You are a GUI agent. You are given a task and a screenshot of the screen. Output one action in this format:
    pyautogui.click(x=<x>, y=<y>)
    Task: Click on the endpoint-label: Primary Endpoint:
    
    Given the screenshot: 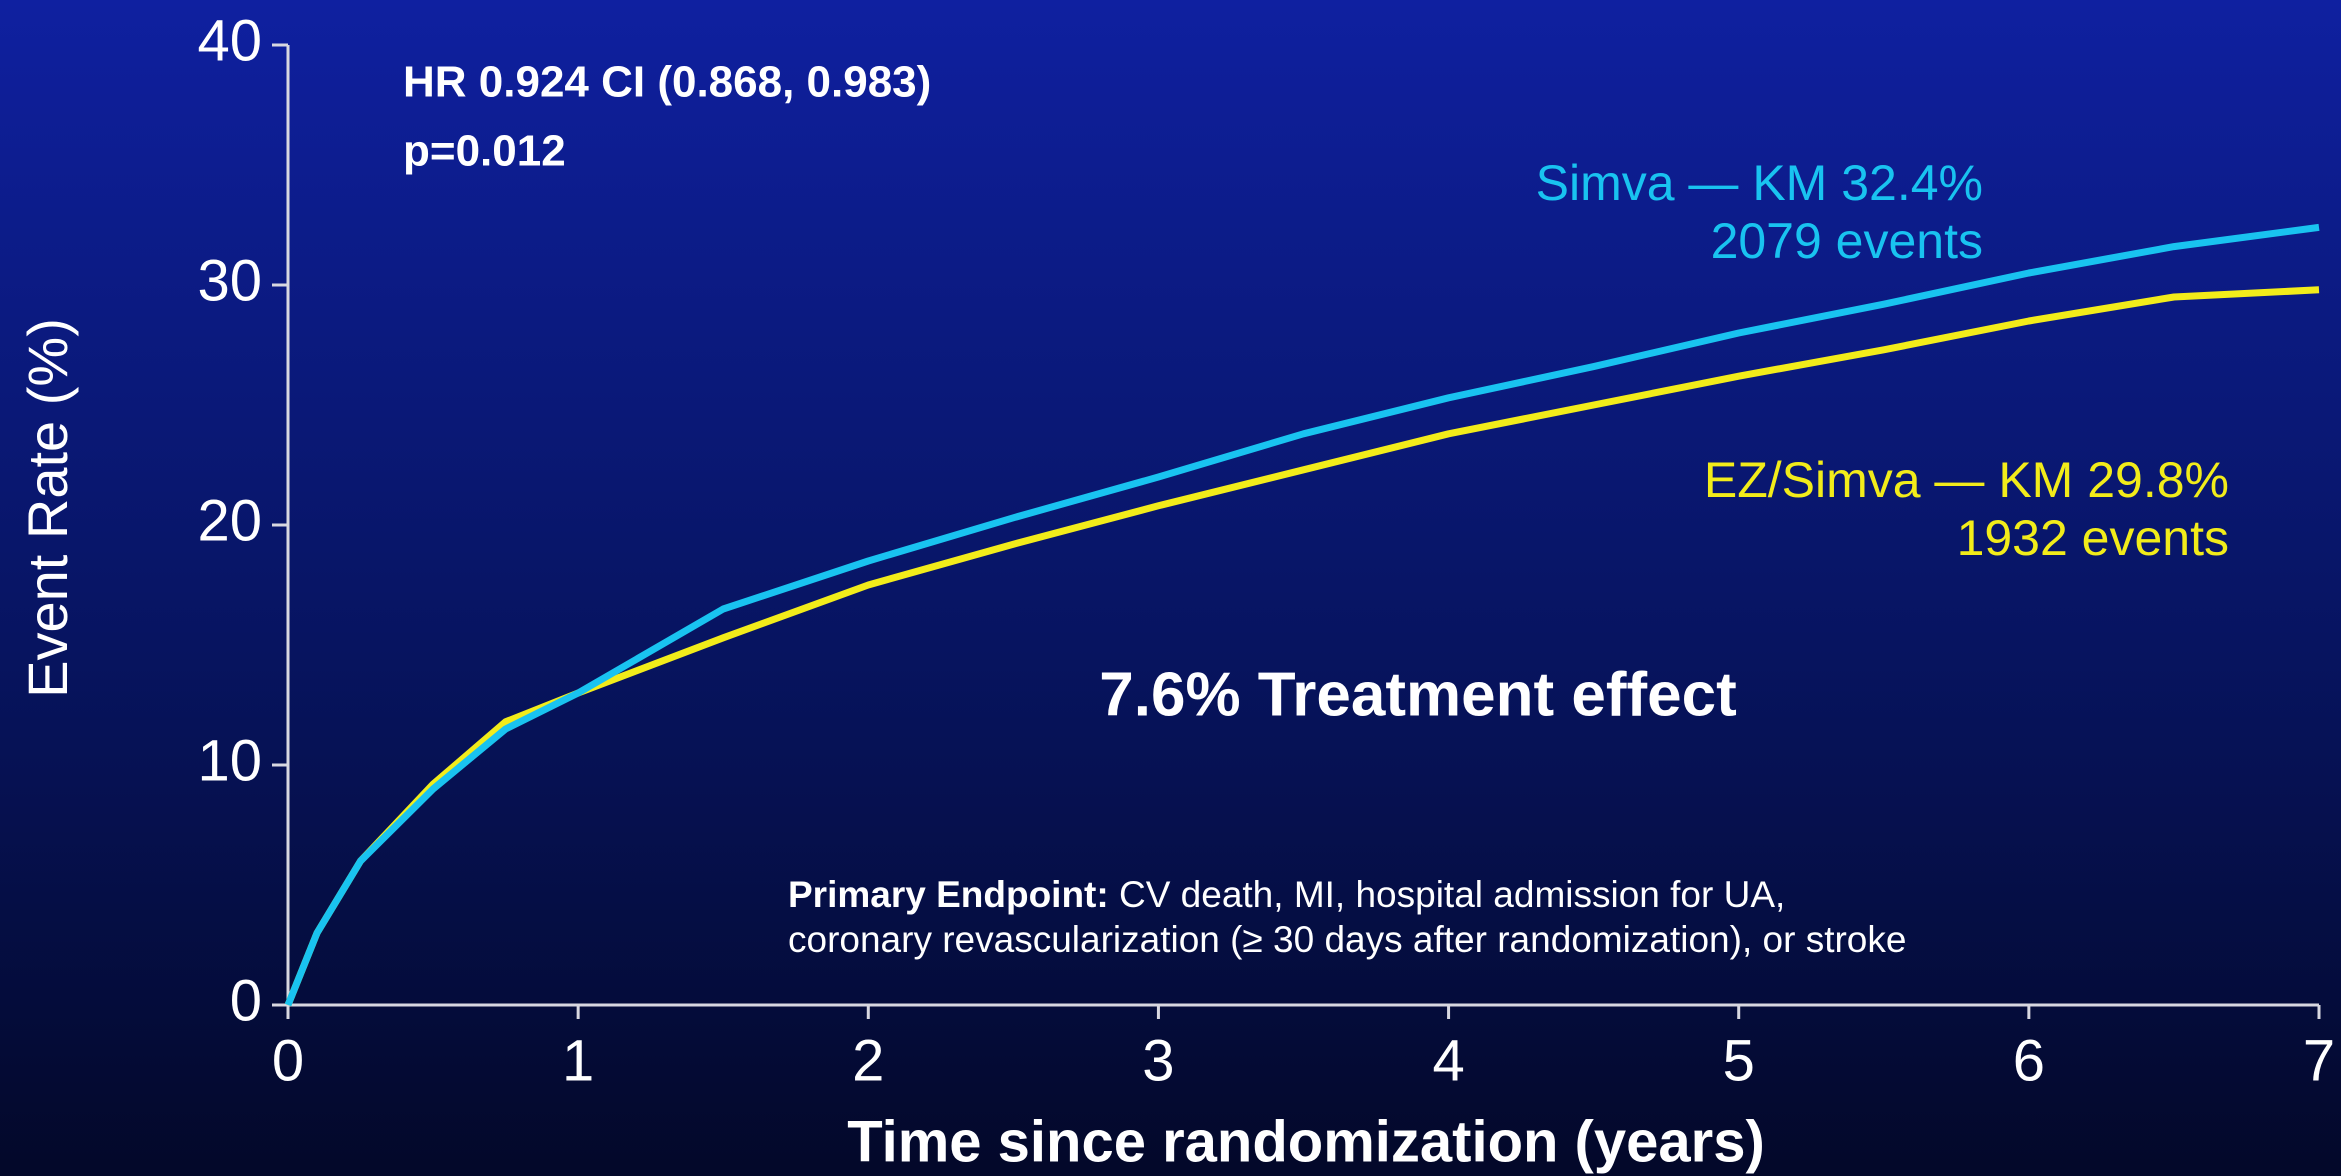 What is the action you would take?
    pyautogui.click(x=948, y=894)
    